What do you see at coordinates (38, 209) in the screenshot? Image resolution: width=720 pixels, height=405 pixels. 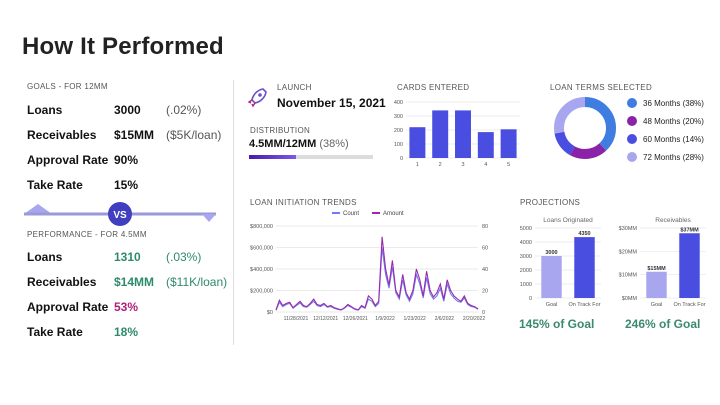 I see `goal-marker-icon` at bounding box center [38, 209].